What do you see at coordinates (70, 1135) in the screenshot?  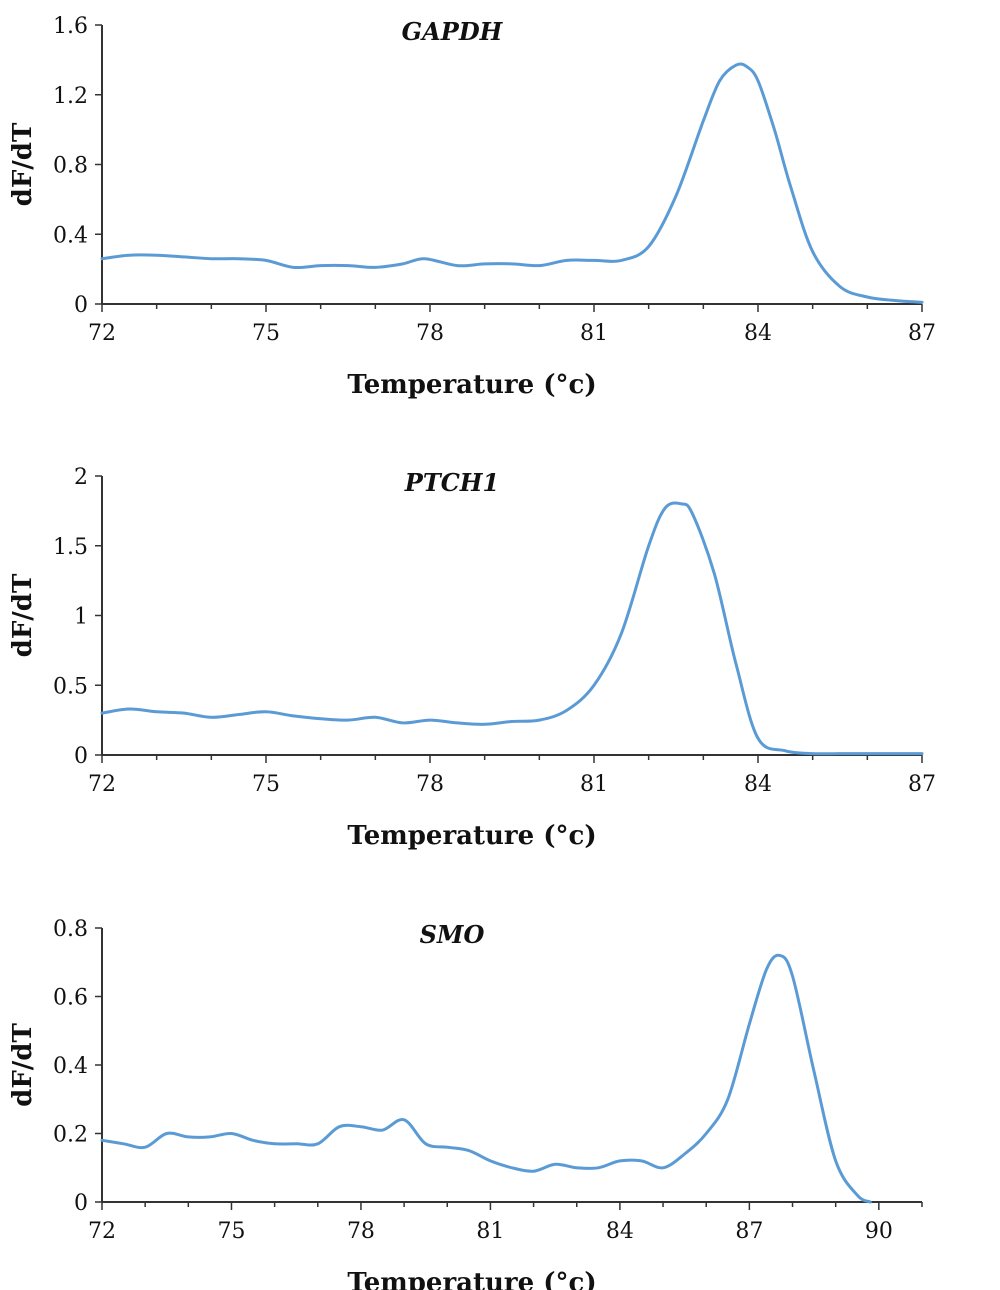 I see `y-tick-label: 0.2` at bounding box center [70, 1135].